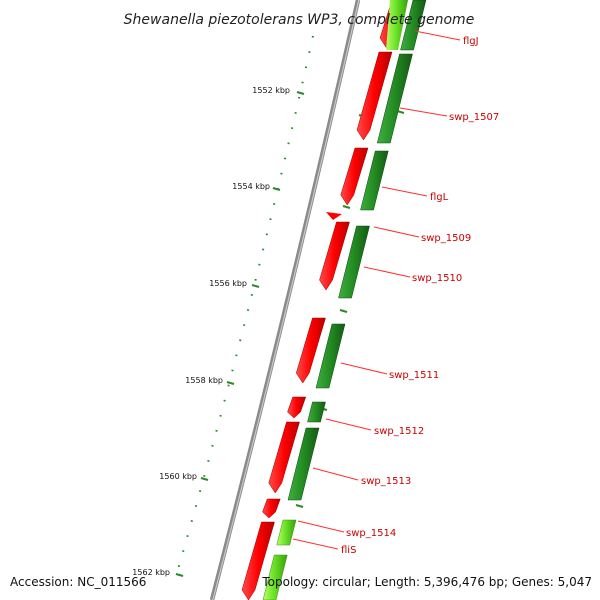  What do you see at coordinates (228, 283) in the screenshot?
I see `scale-label: 1556 kbp` at bounding box center [228, 283].